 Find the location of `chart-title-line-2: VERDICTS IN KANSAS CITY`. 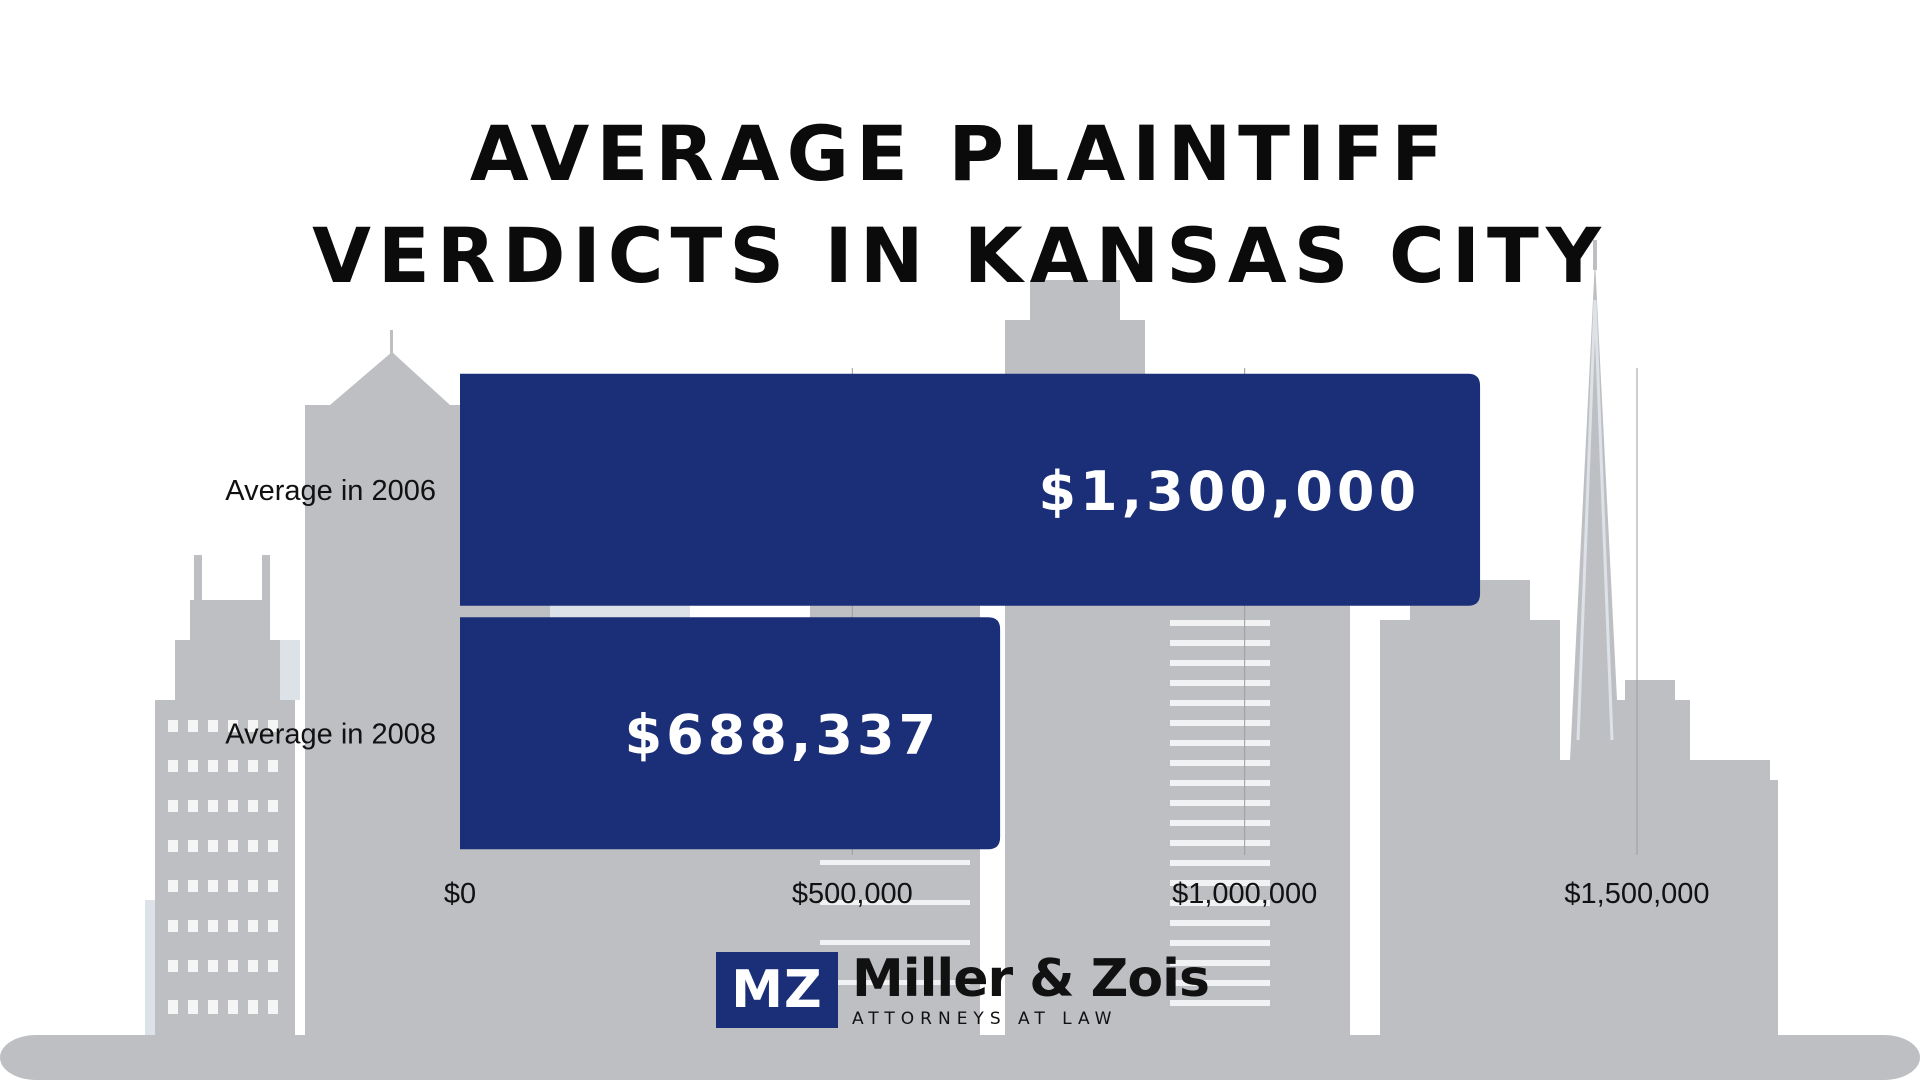

chart-title-line-2: VERDICTS IN KANSAS CITY is located at coordinates (960, 255).